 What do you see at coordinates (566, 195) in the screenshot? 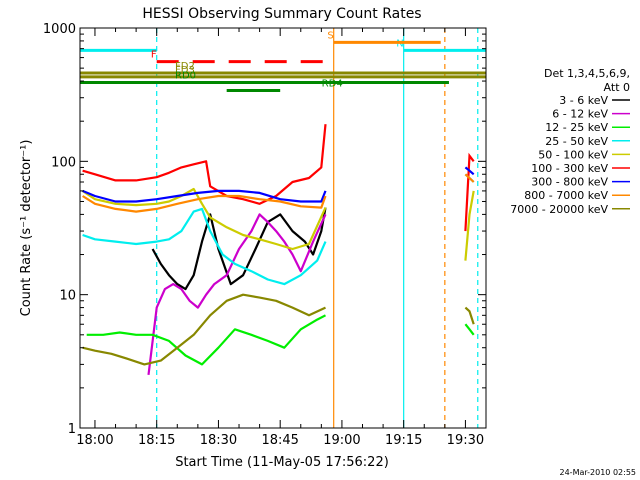
I see `legend-entry-label-7: 800 - 7000 keV` at bounding box center [566, 195].